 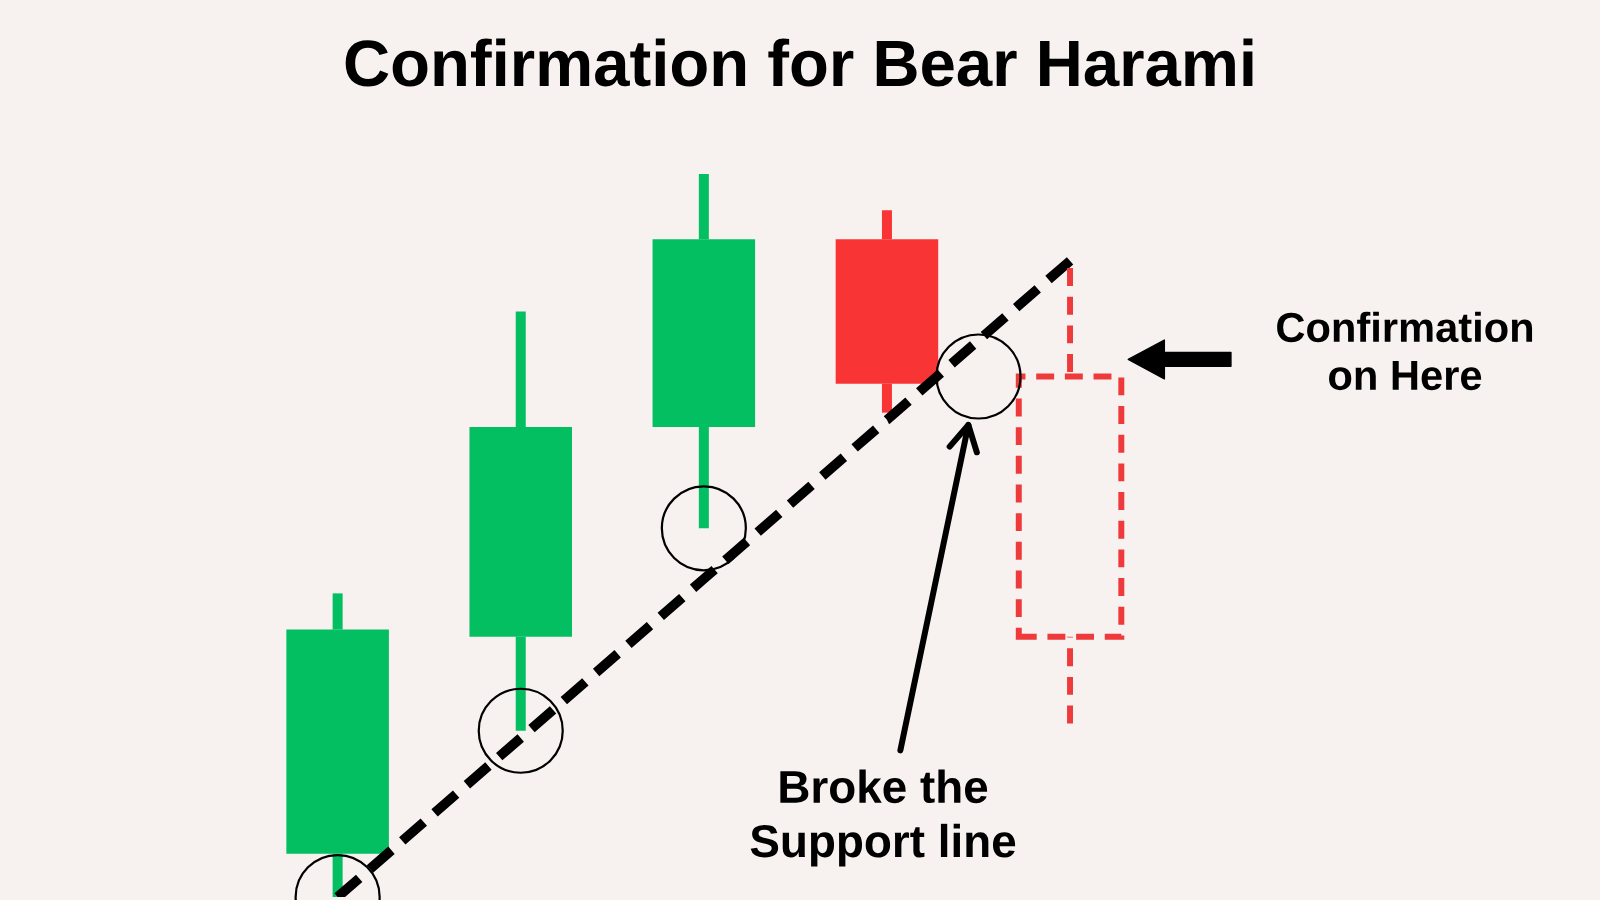 What do you see at coordinates (883, 818) in the screenshot?
I see `annotation: Broke the Support line` at bounding box center [883, 818].